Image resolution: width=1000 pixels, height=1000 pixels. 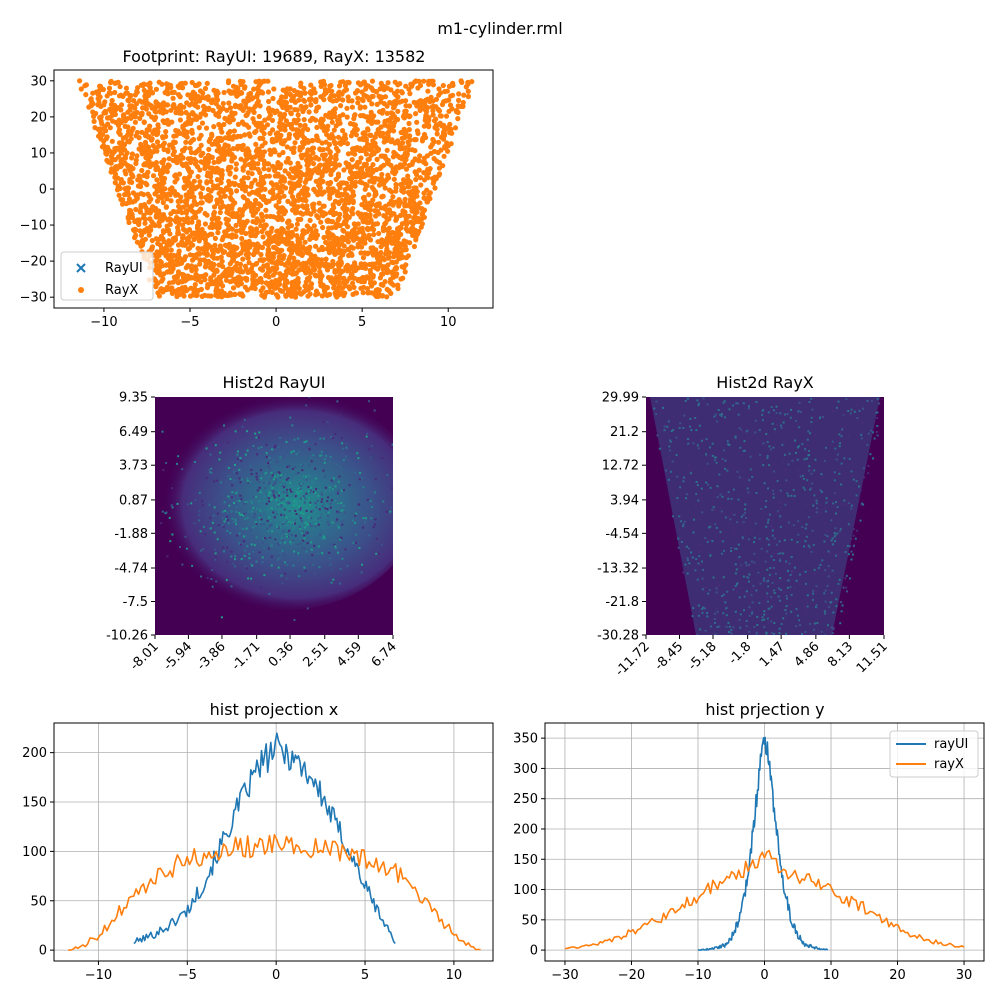 I want to click on scatter-xtick-label: −5, so click(x=189, y=322).